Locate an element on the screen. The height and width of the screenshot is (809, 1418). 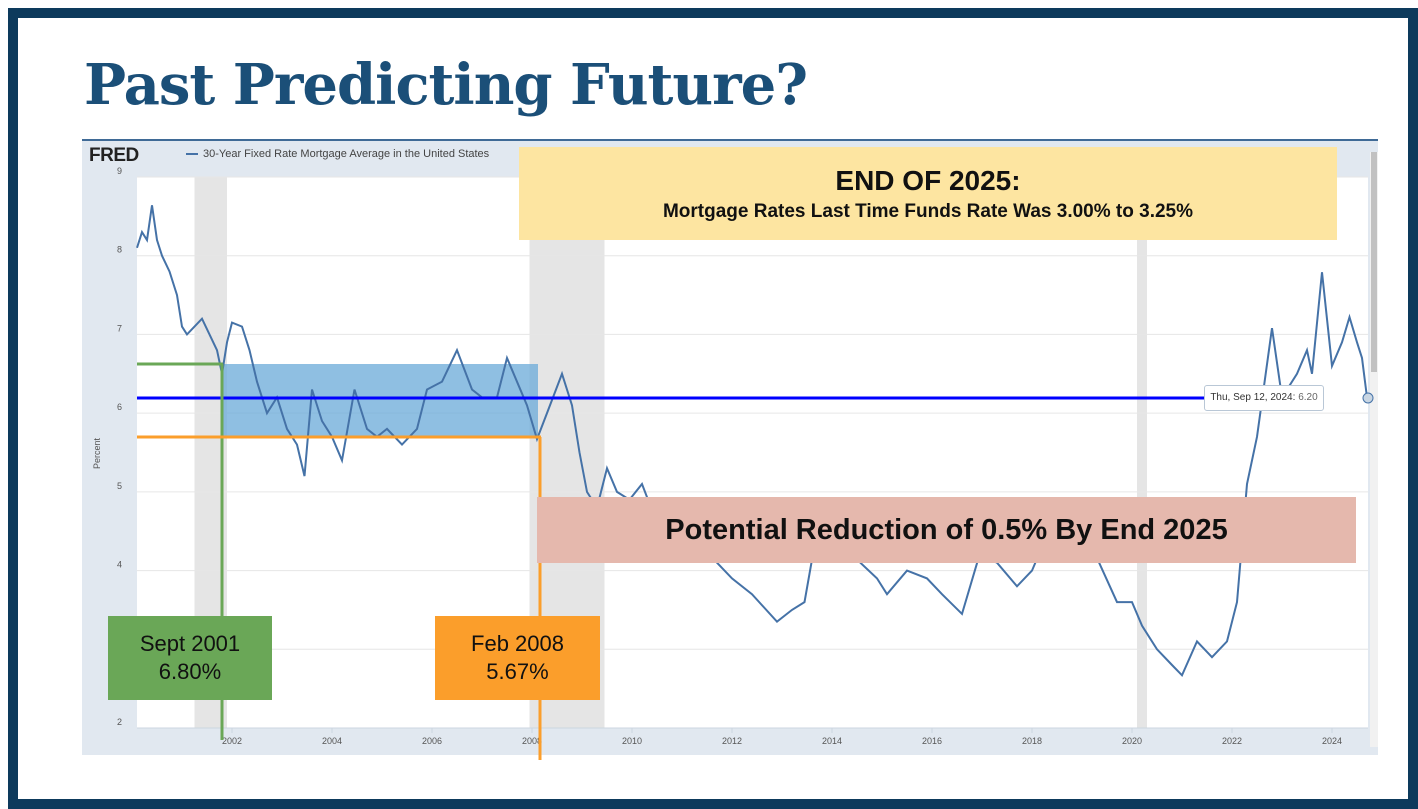
rate-band-highlight is located at coordinates (380, 400).